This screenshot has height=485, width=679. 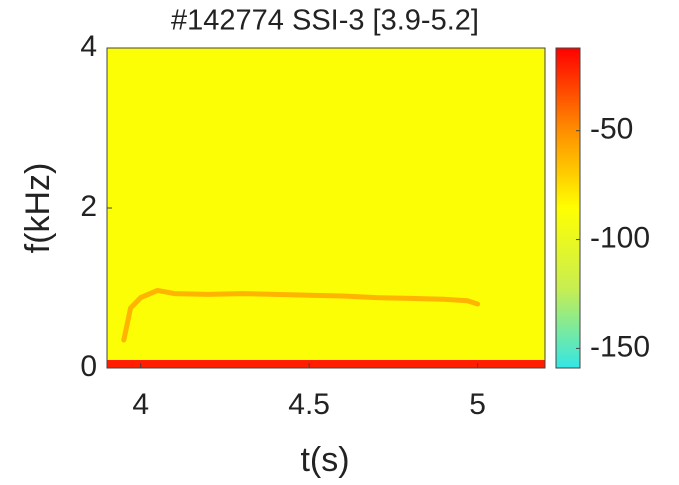 I want to click on x-tick-label: 4.5, so click(x=309, y=404).